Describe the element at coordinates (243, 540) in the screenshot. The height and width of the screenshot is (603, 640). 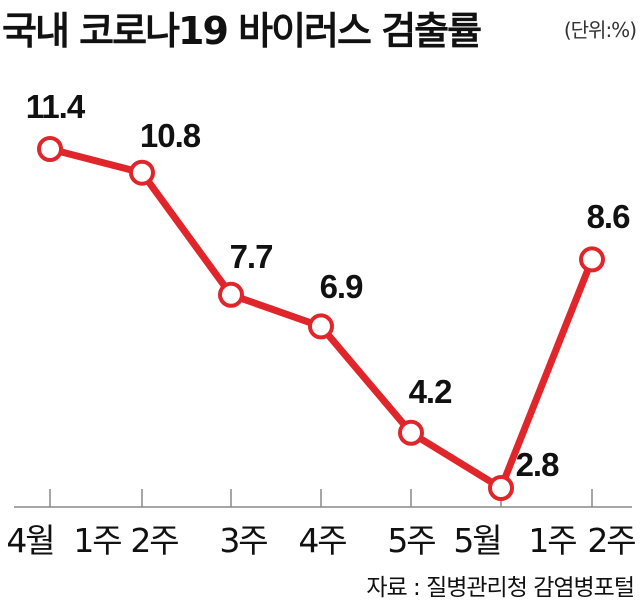
I see `x-tick-label: 3주` at that location.